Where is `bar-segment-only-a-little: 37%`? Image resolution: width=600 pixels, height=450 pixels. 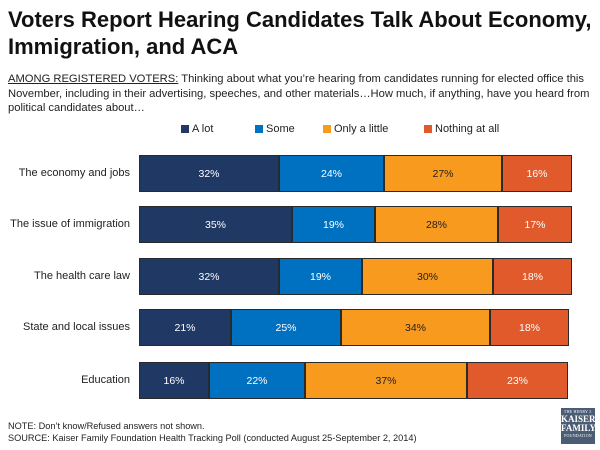
bar-segment-only-a-little: 37% is located at coordinates (386, 380).